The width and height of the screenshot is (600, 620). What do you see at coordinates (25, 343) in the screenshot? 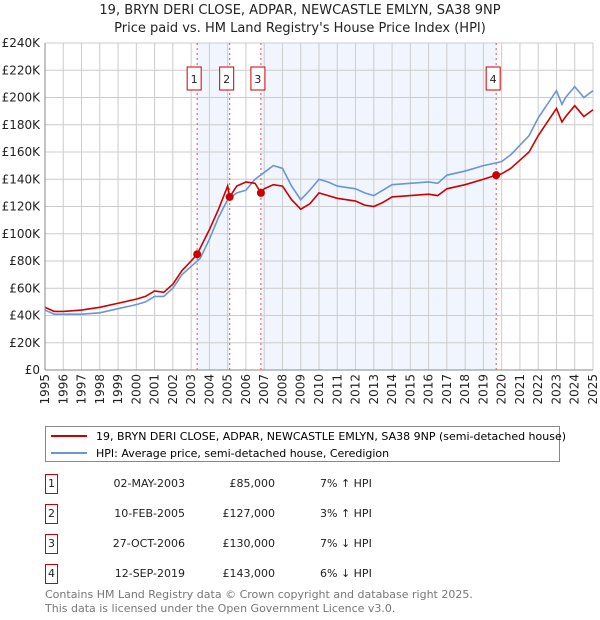
I see `y-tick-label: £20K` at bounding box center [25, 343].